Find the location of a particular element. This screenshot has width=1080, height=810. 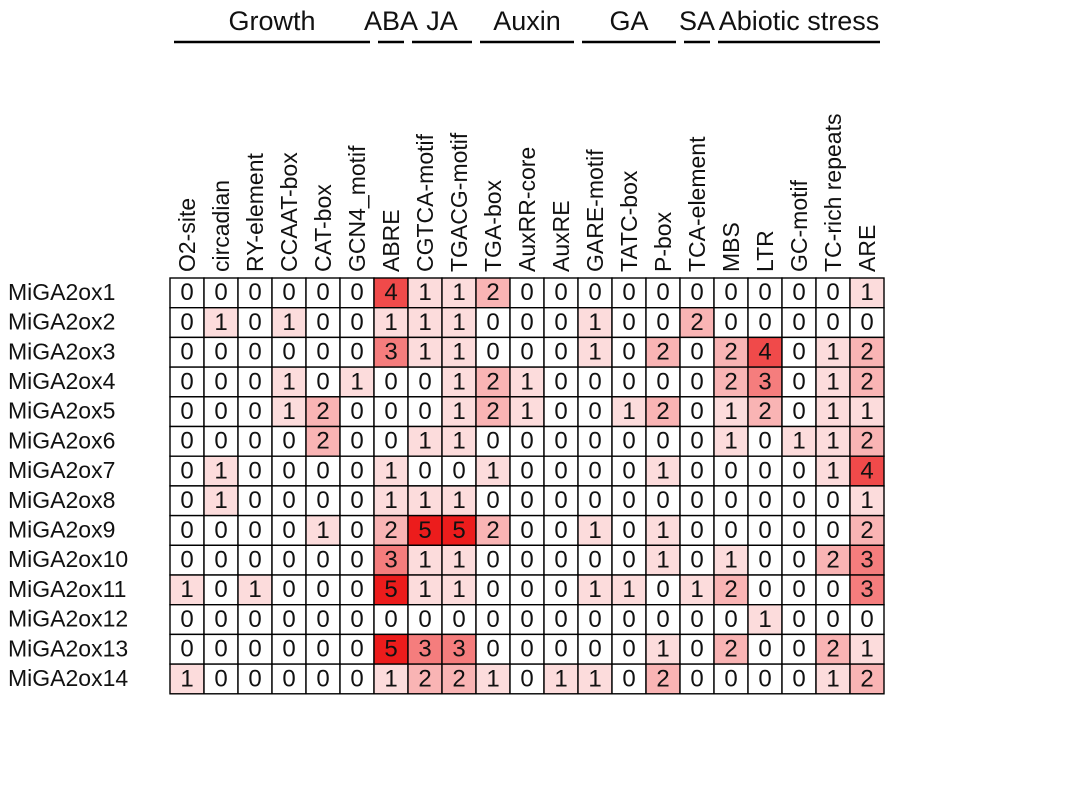

column-label: LTR is located at coordinates (765, 251).